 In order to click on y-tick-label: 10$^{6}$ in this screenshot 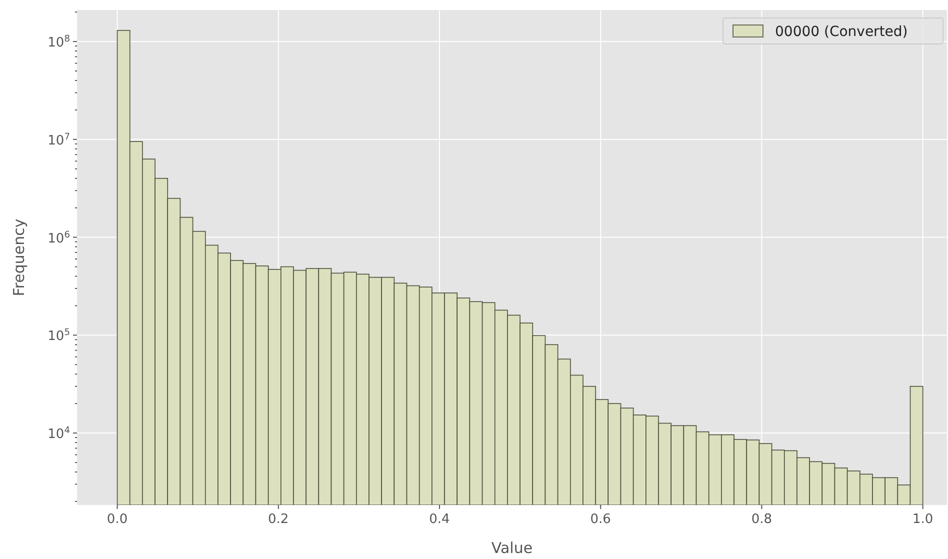, I will do `click(59, 238)`.